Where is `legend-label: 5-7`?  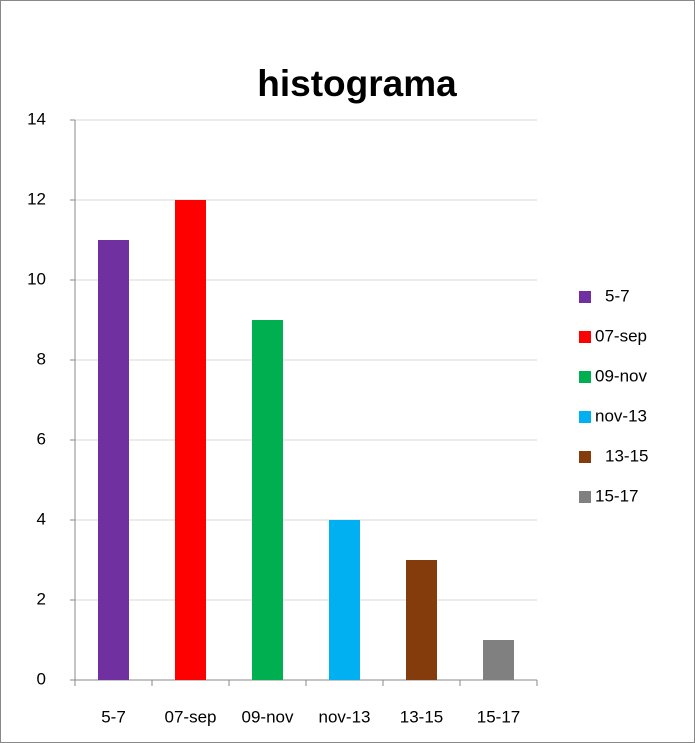
legend-label: 5-7 is located at coordinates (617, 295).